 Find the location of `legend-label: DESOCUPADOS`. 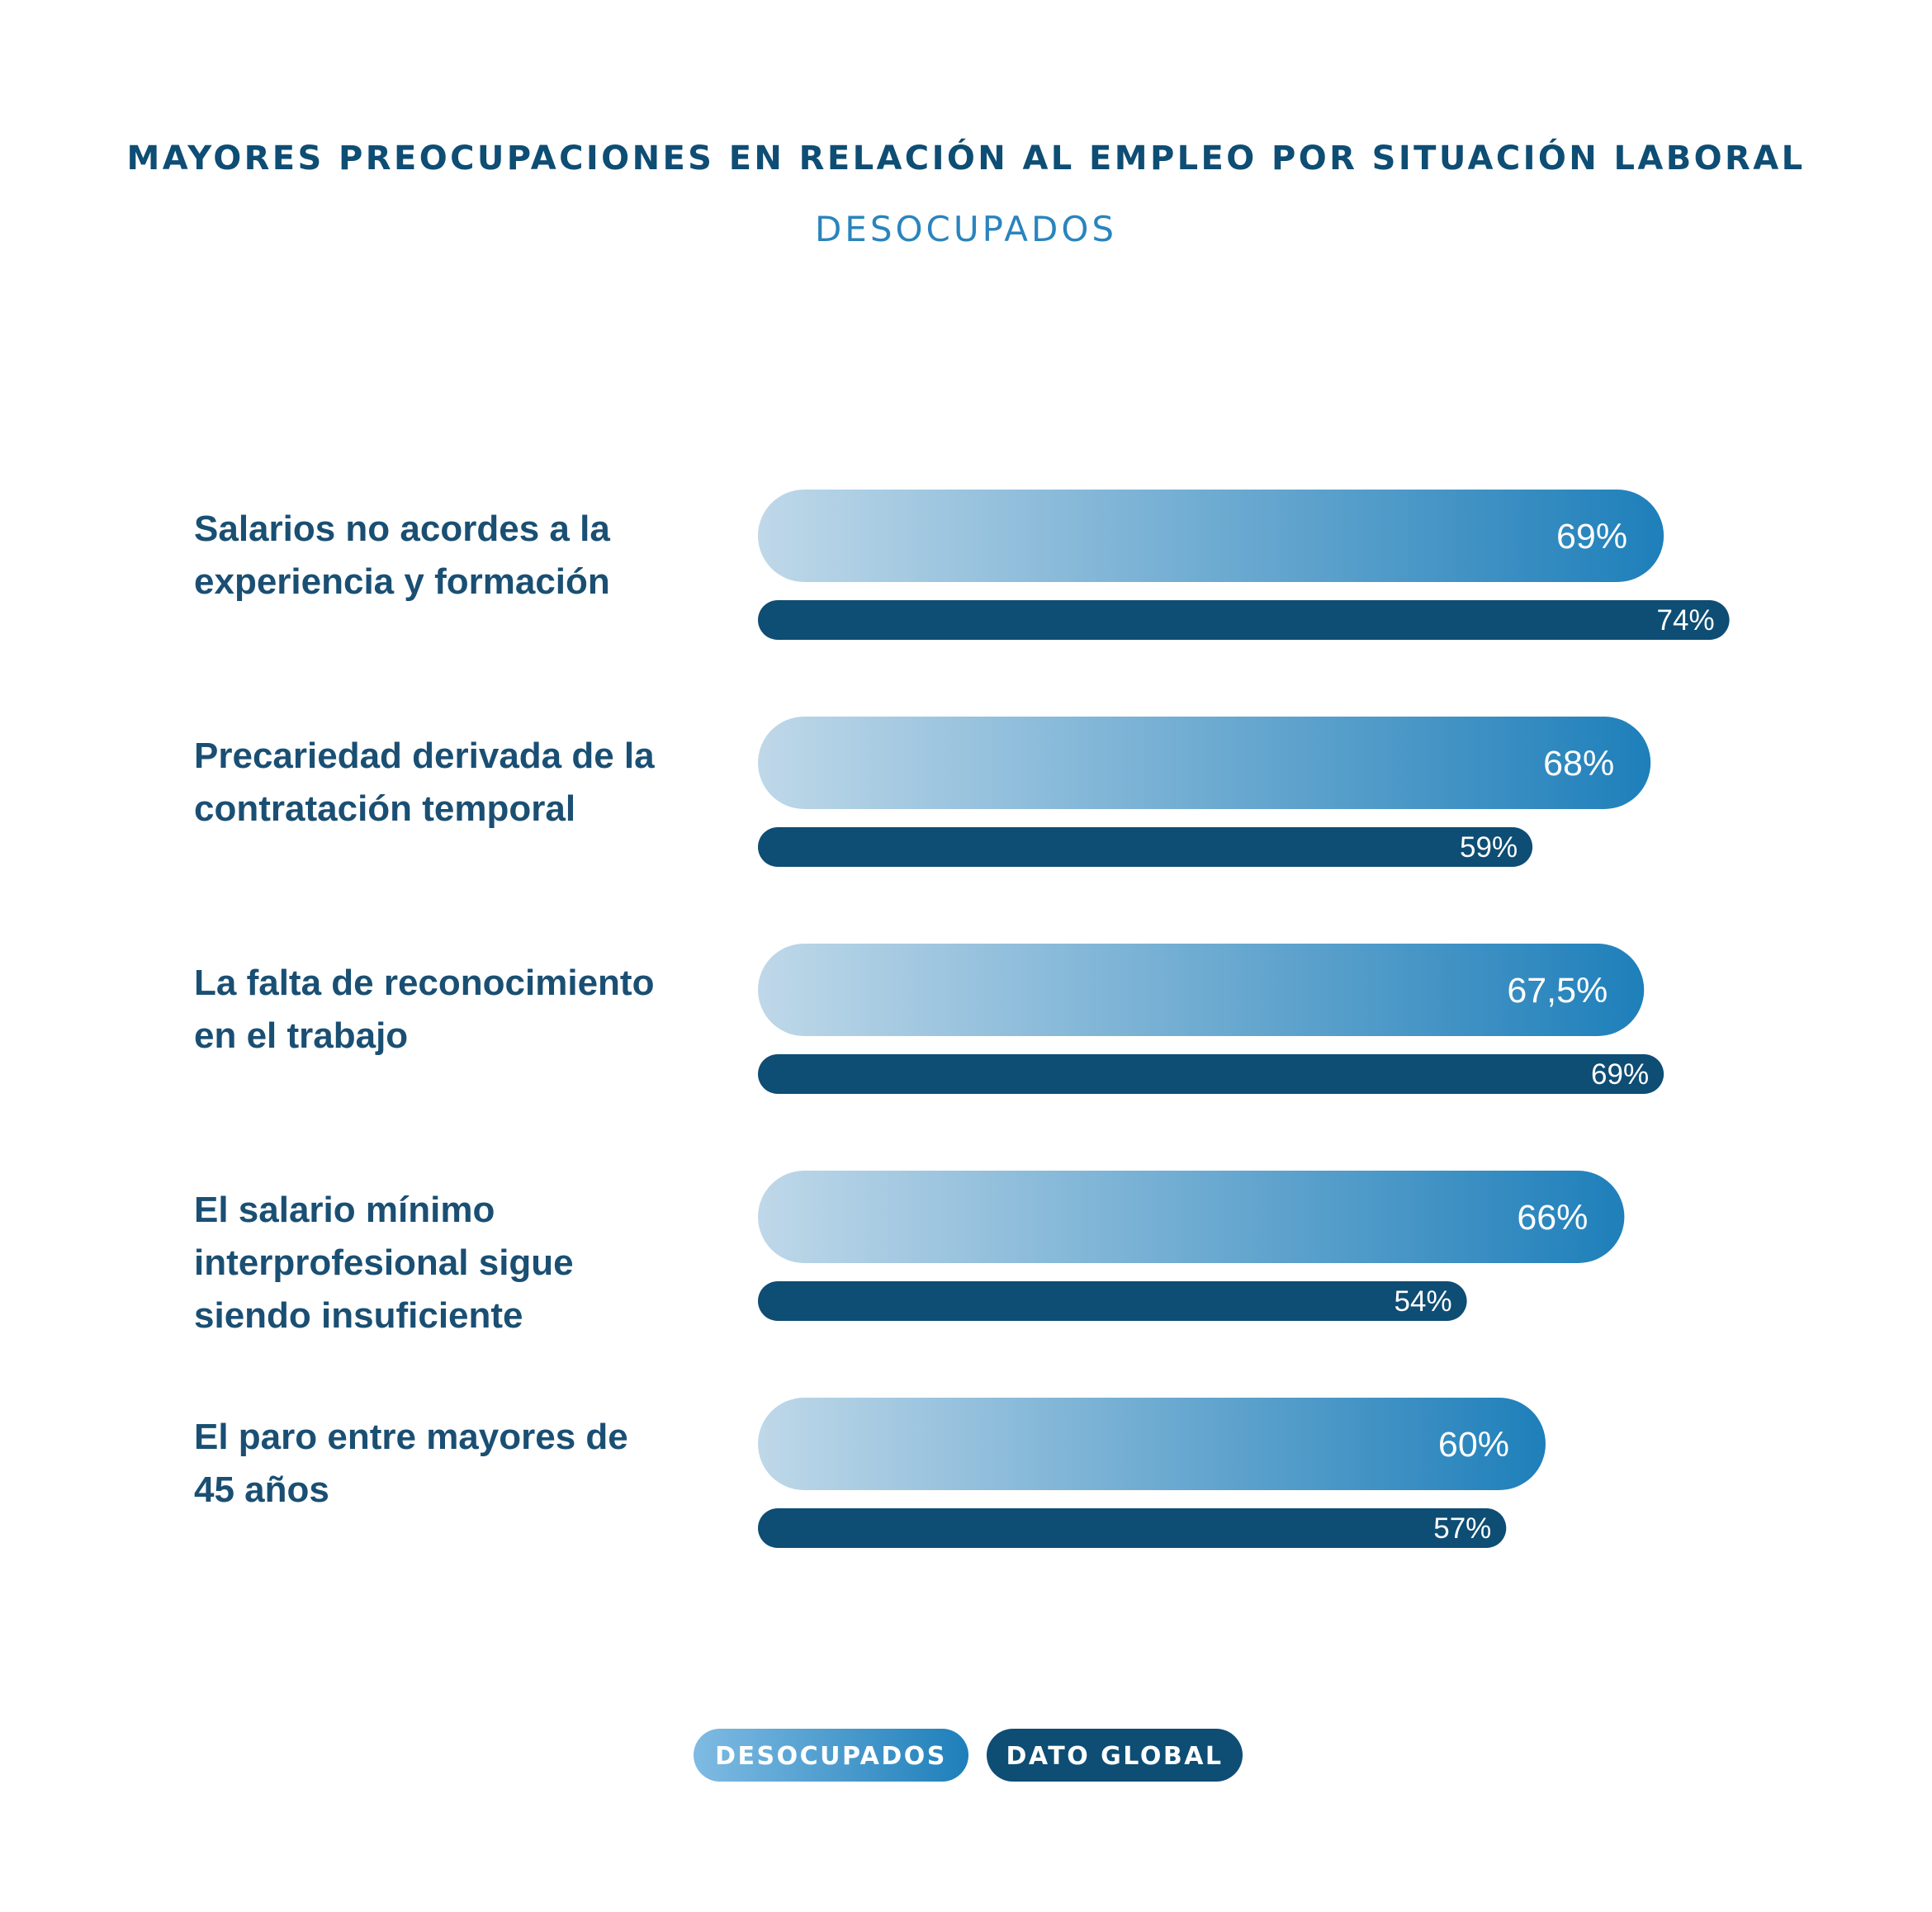

legend-label: DESOCUPADOS is located at coordinates (831, 1756).